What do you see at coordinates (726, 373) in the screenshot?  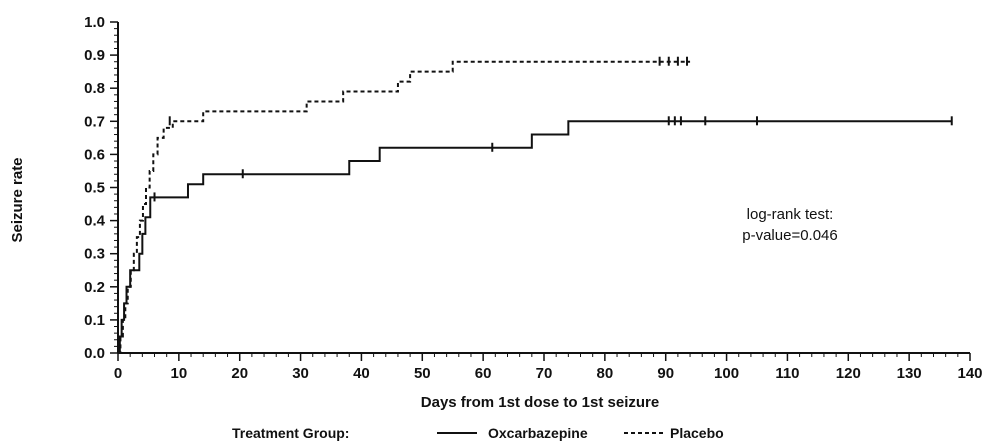 I see `x-tick-label: 100` at bounding box center [726, 373].